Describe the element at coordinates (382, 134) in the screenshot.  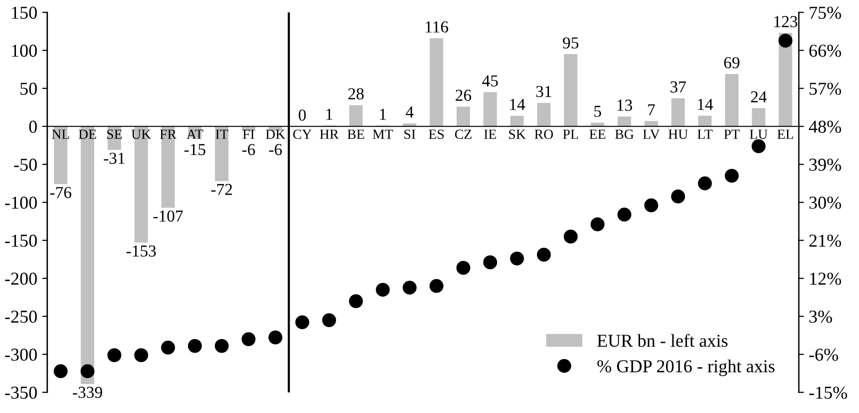
I see `x-tick-label: MT` at that location.